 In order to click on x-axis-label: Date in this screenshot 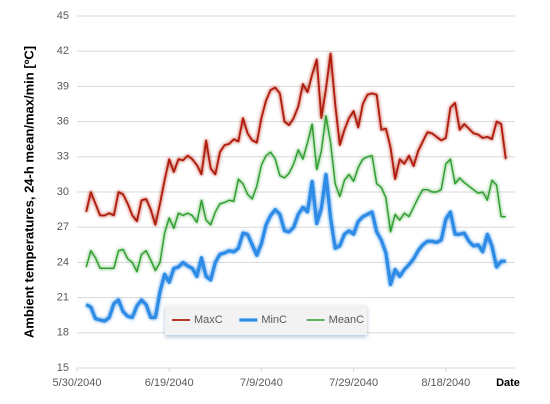, I will do `click(508, 383)`.